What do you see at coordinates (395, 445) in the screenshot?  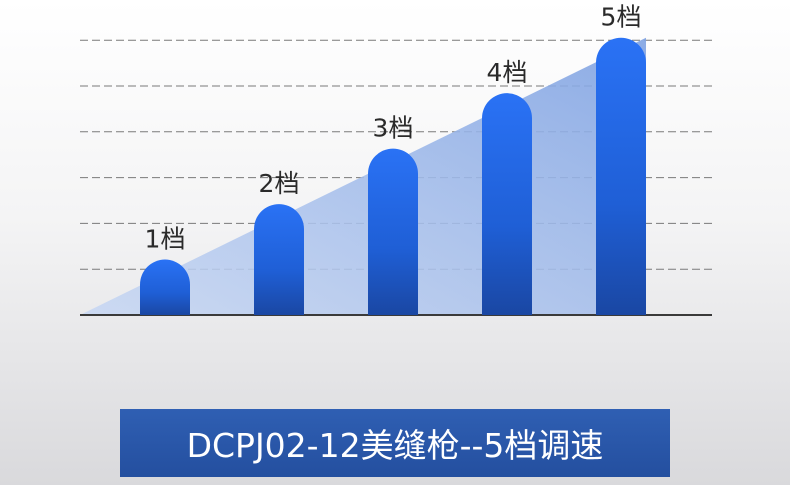 I see `chart-title: DCPJ02-12美缝枪--5档调速` at bounding box center [395, 445].